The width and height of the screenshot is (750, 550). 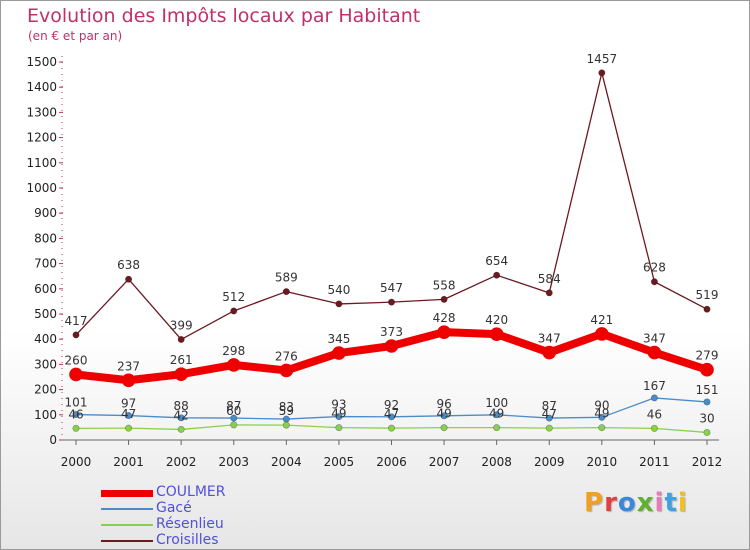 What do you see at coordinates (286, 462) in the screenshot?
I see `x-tick-label: 2004` at bounding box center [286, 462].